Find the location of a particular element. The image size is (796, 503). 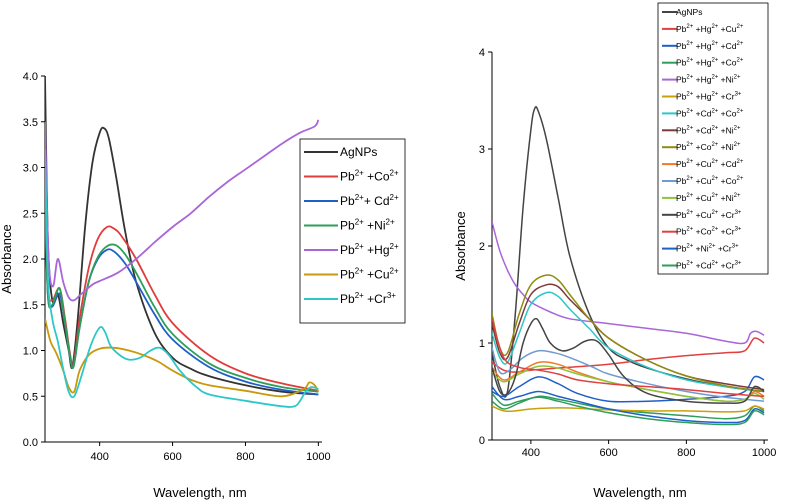

series-line-pb2-ni2-cr3 is located at coordinates (628, 405).